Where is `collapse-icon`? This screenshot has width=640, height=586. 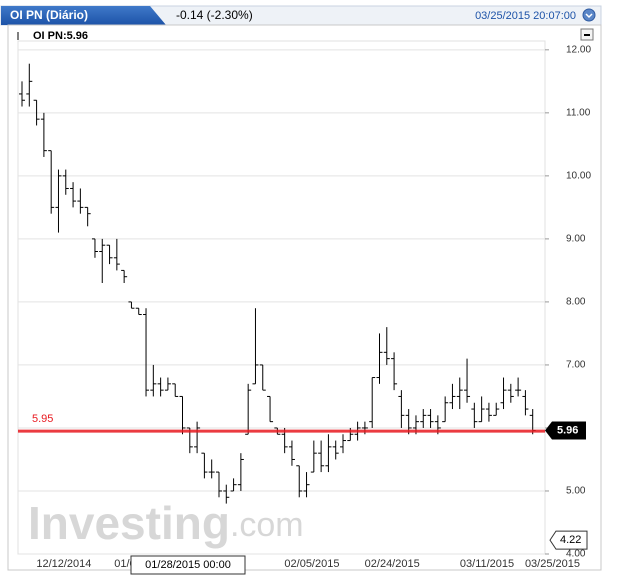 collapse-icon is located at coordinates (589, 16).